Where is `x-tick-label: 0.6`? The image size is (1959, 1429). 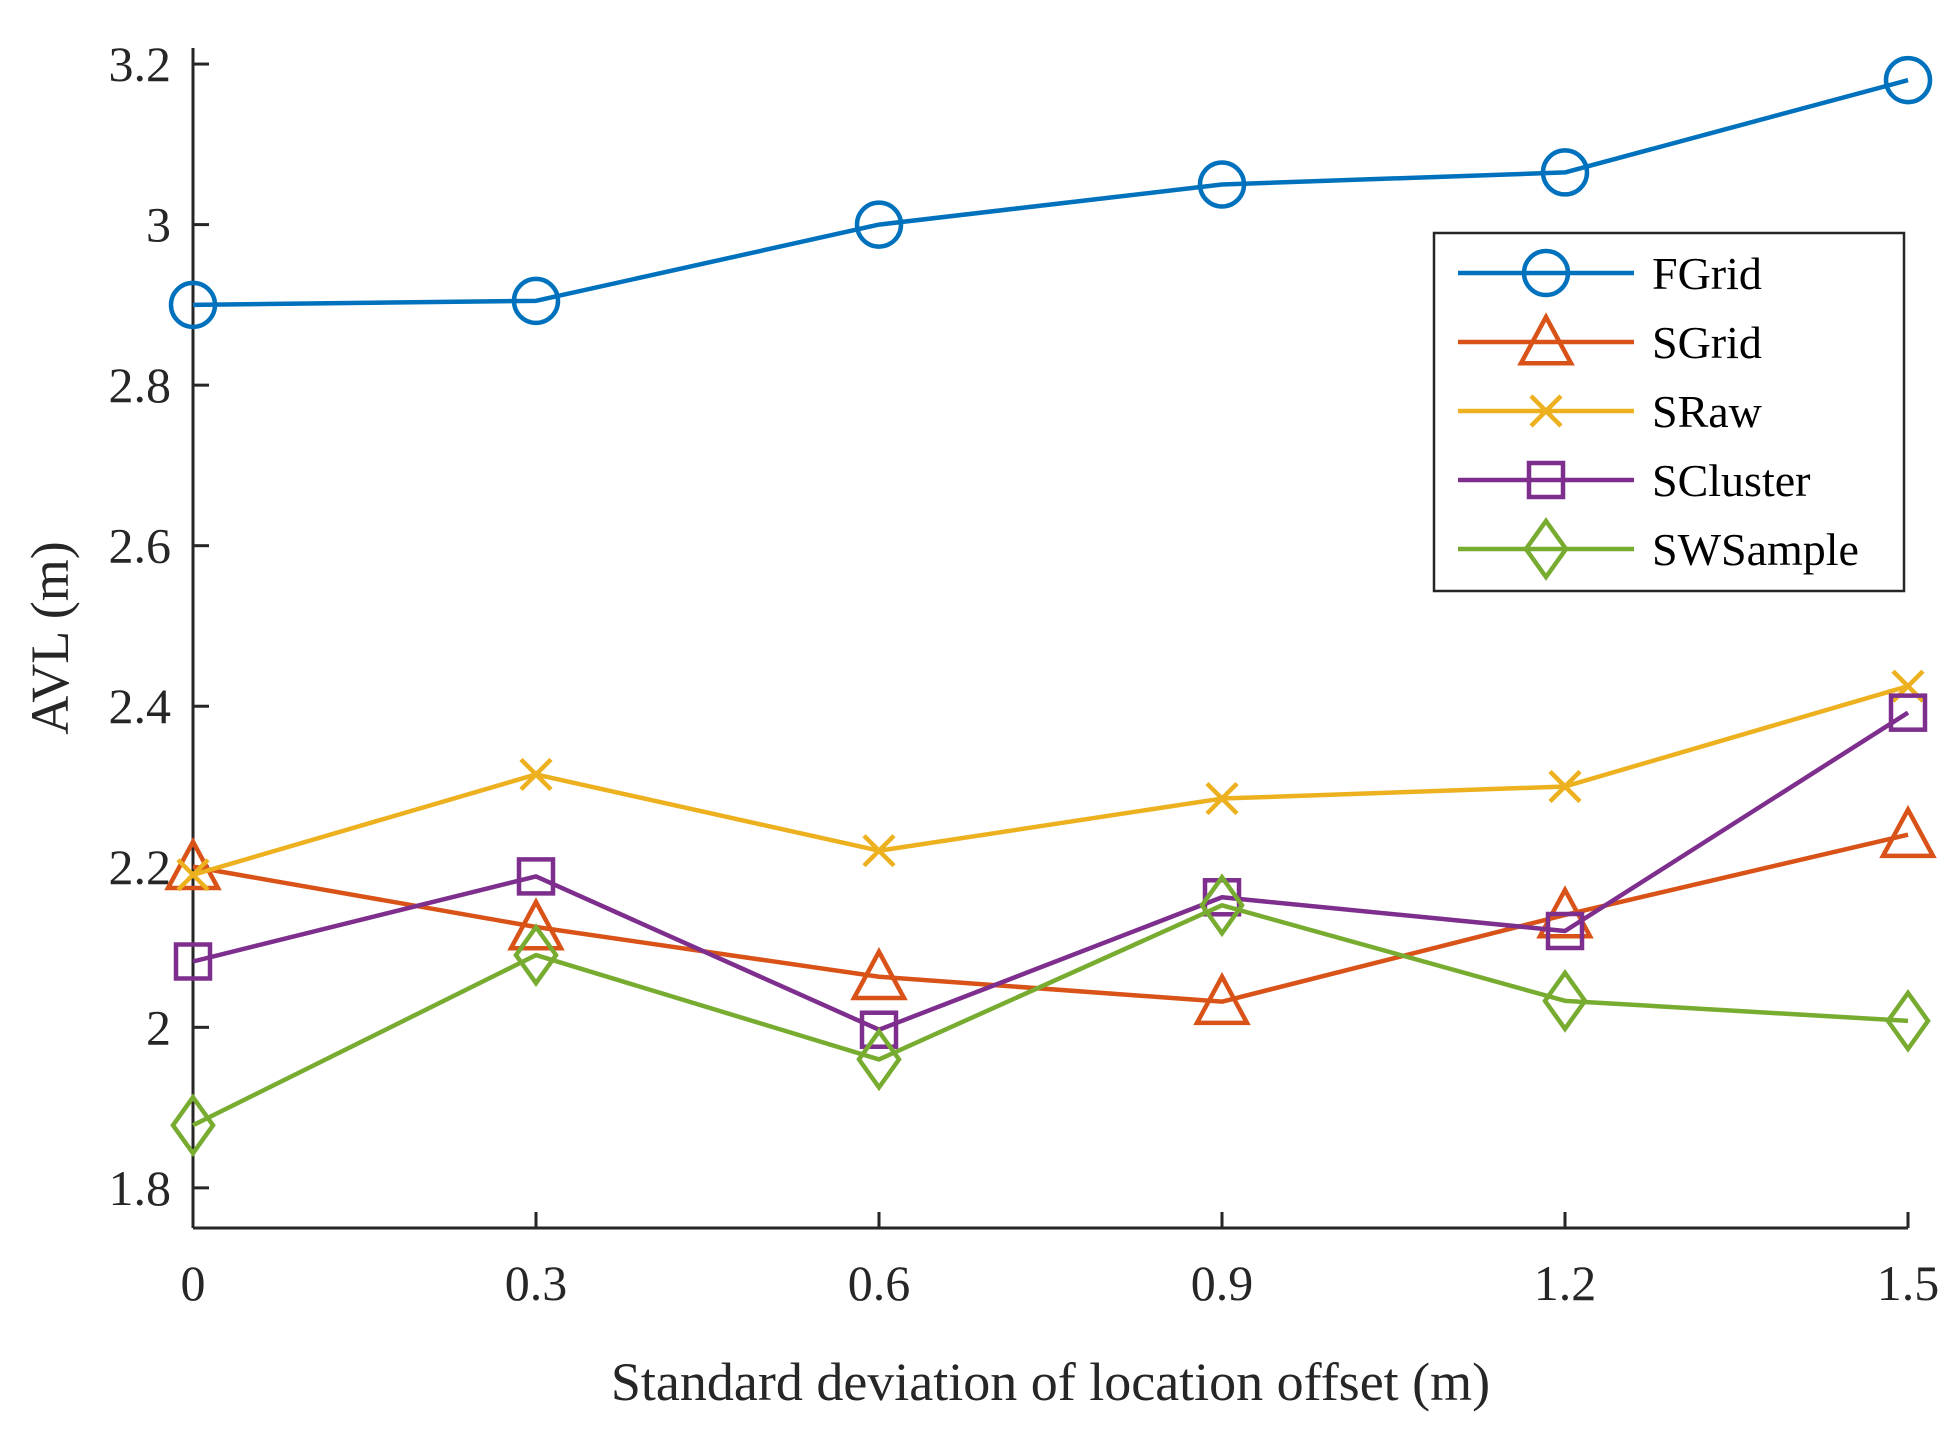 x-tick-label: 0.6 is located at coordinates (879, 1283).